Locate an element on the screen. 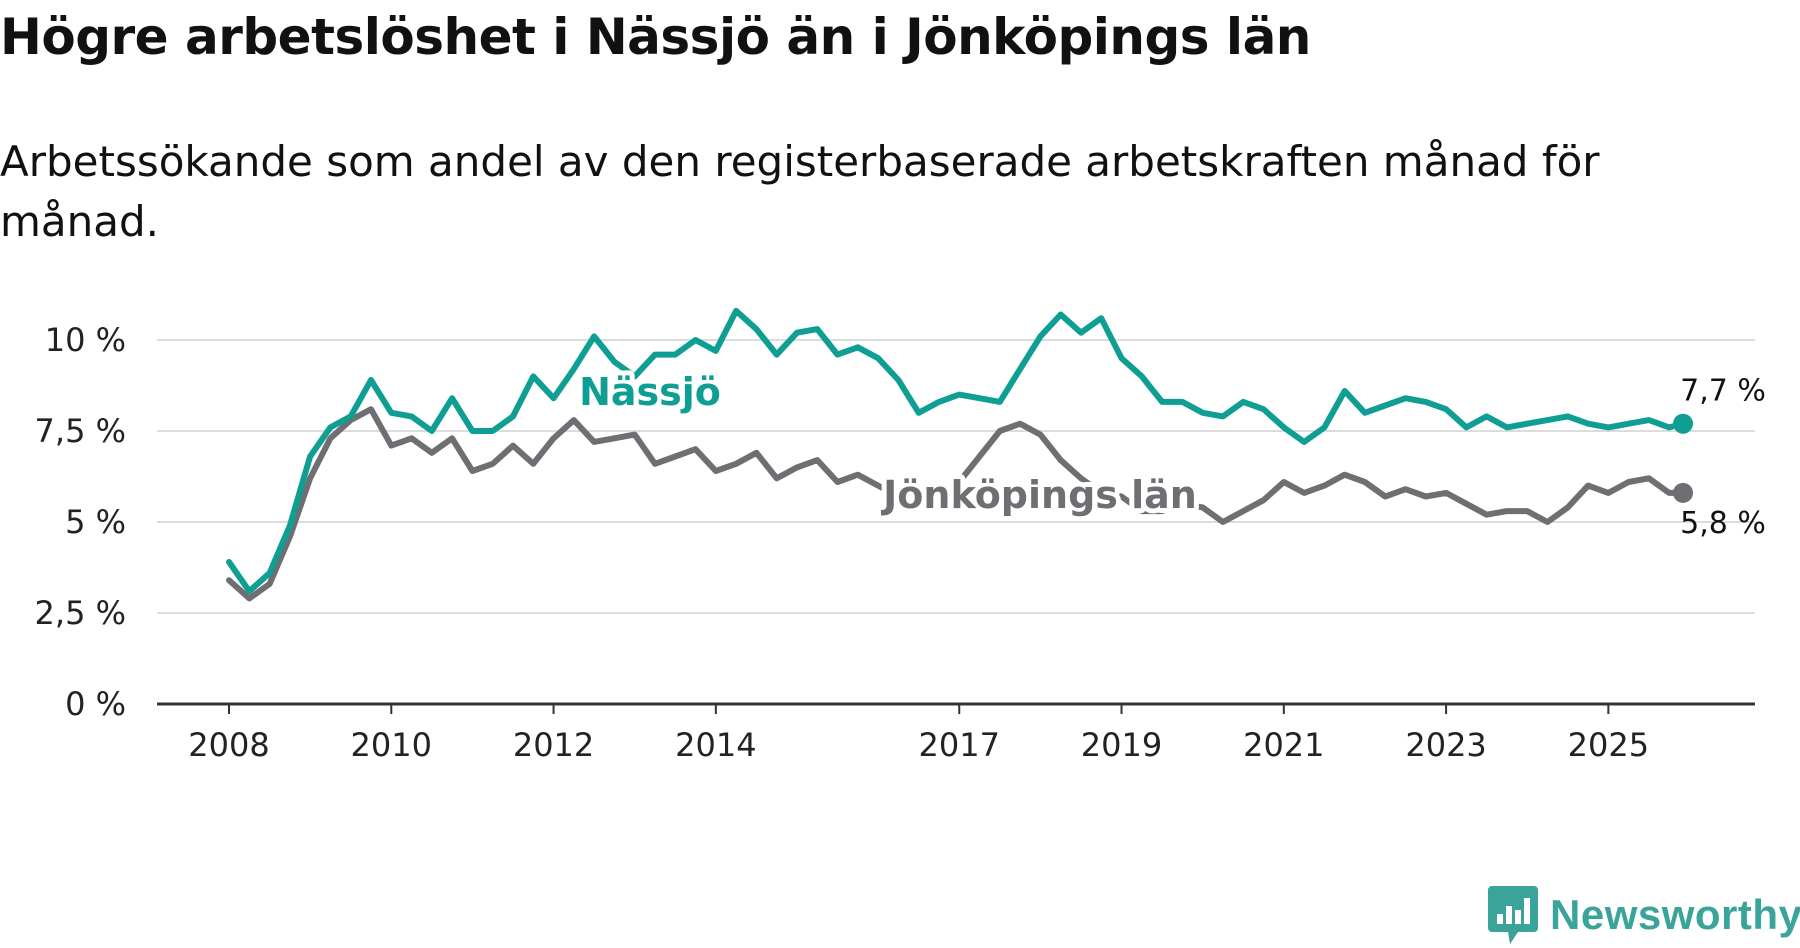 The image size is (1800, 948). y-tick-label: 10 % is located at coordinates (85, 340).